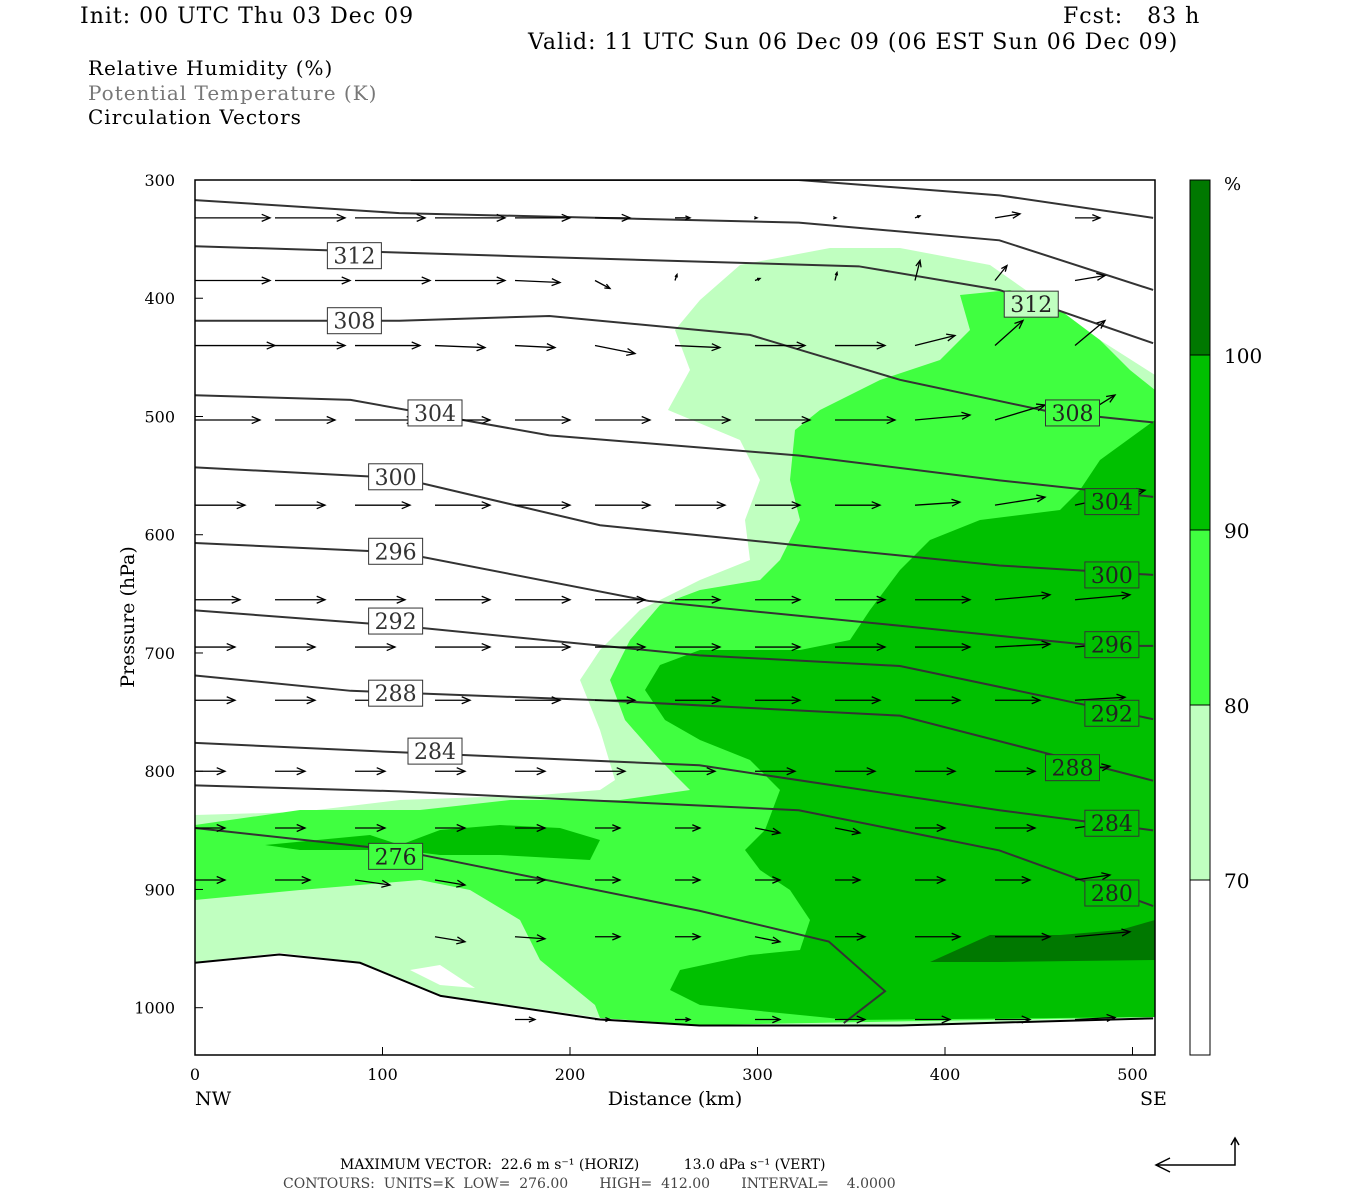  Describe the element at coordinates (213, 1099) in the screenshot. I see `nw-label: NW` at that location.